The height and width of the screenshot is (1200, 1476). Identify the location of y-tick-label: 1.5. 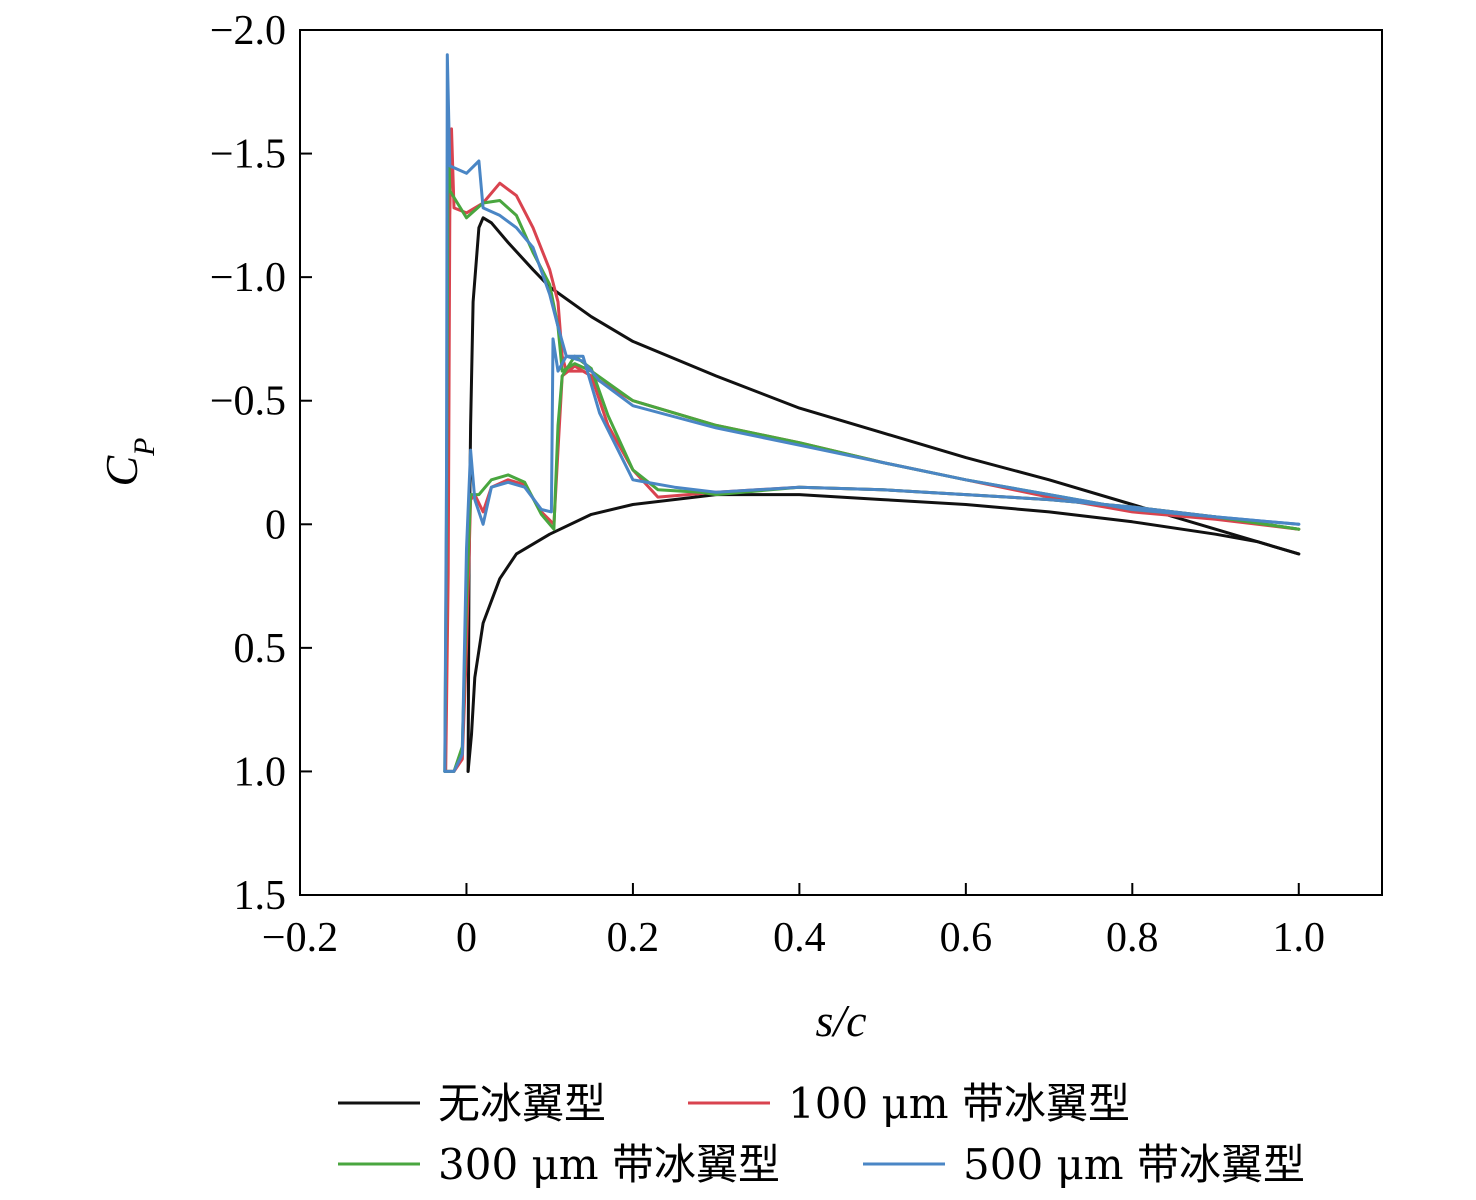
(260, 896).